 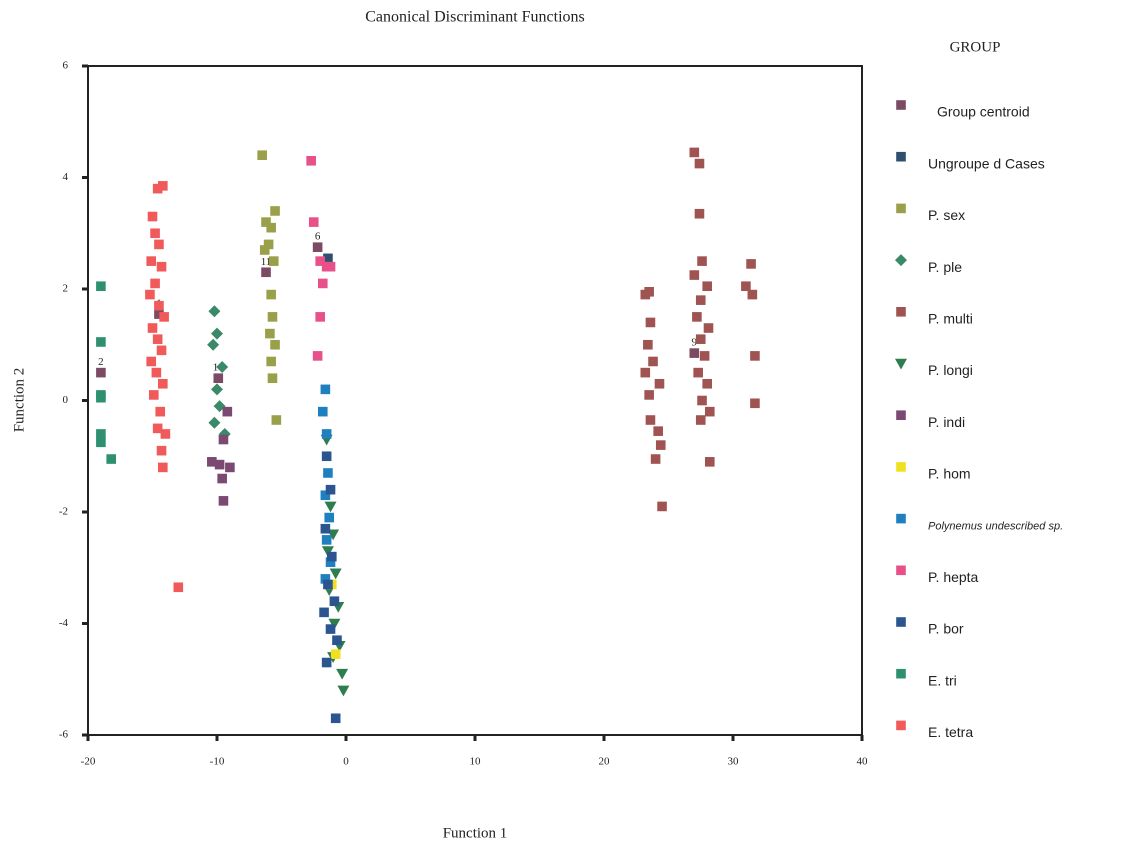 What do you see at coordinates (695, 343) in the screenshot?
I see `centroid-label: 9` at bounding box center [695, 343].